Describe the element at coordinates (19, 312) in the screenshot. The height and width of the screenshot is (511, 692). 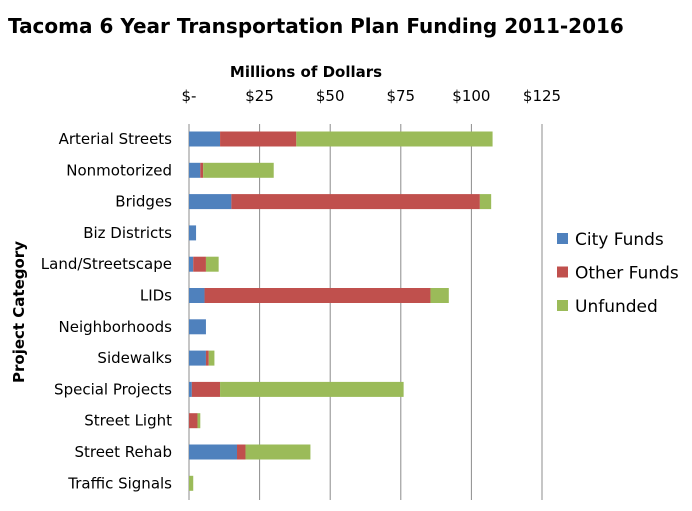
I see `y-axis-title: Project Category` at that location.